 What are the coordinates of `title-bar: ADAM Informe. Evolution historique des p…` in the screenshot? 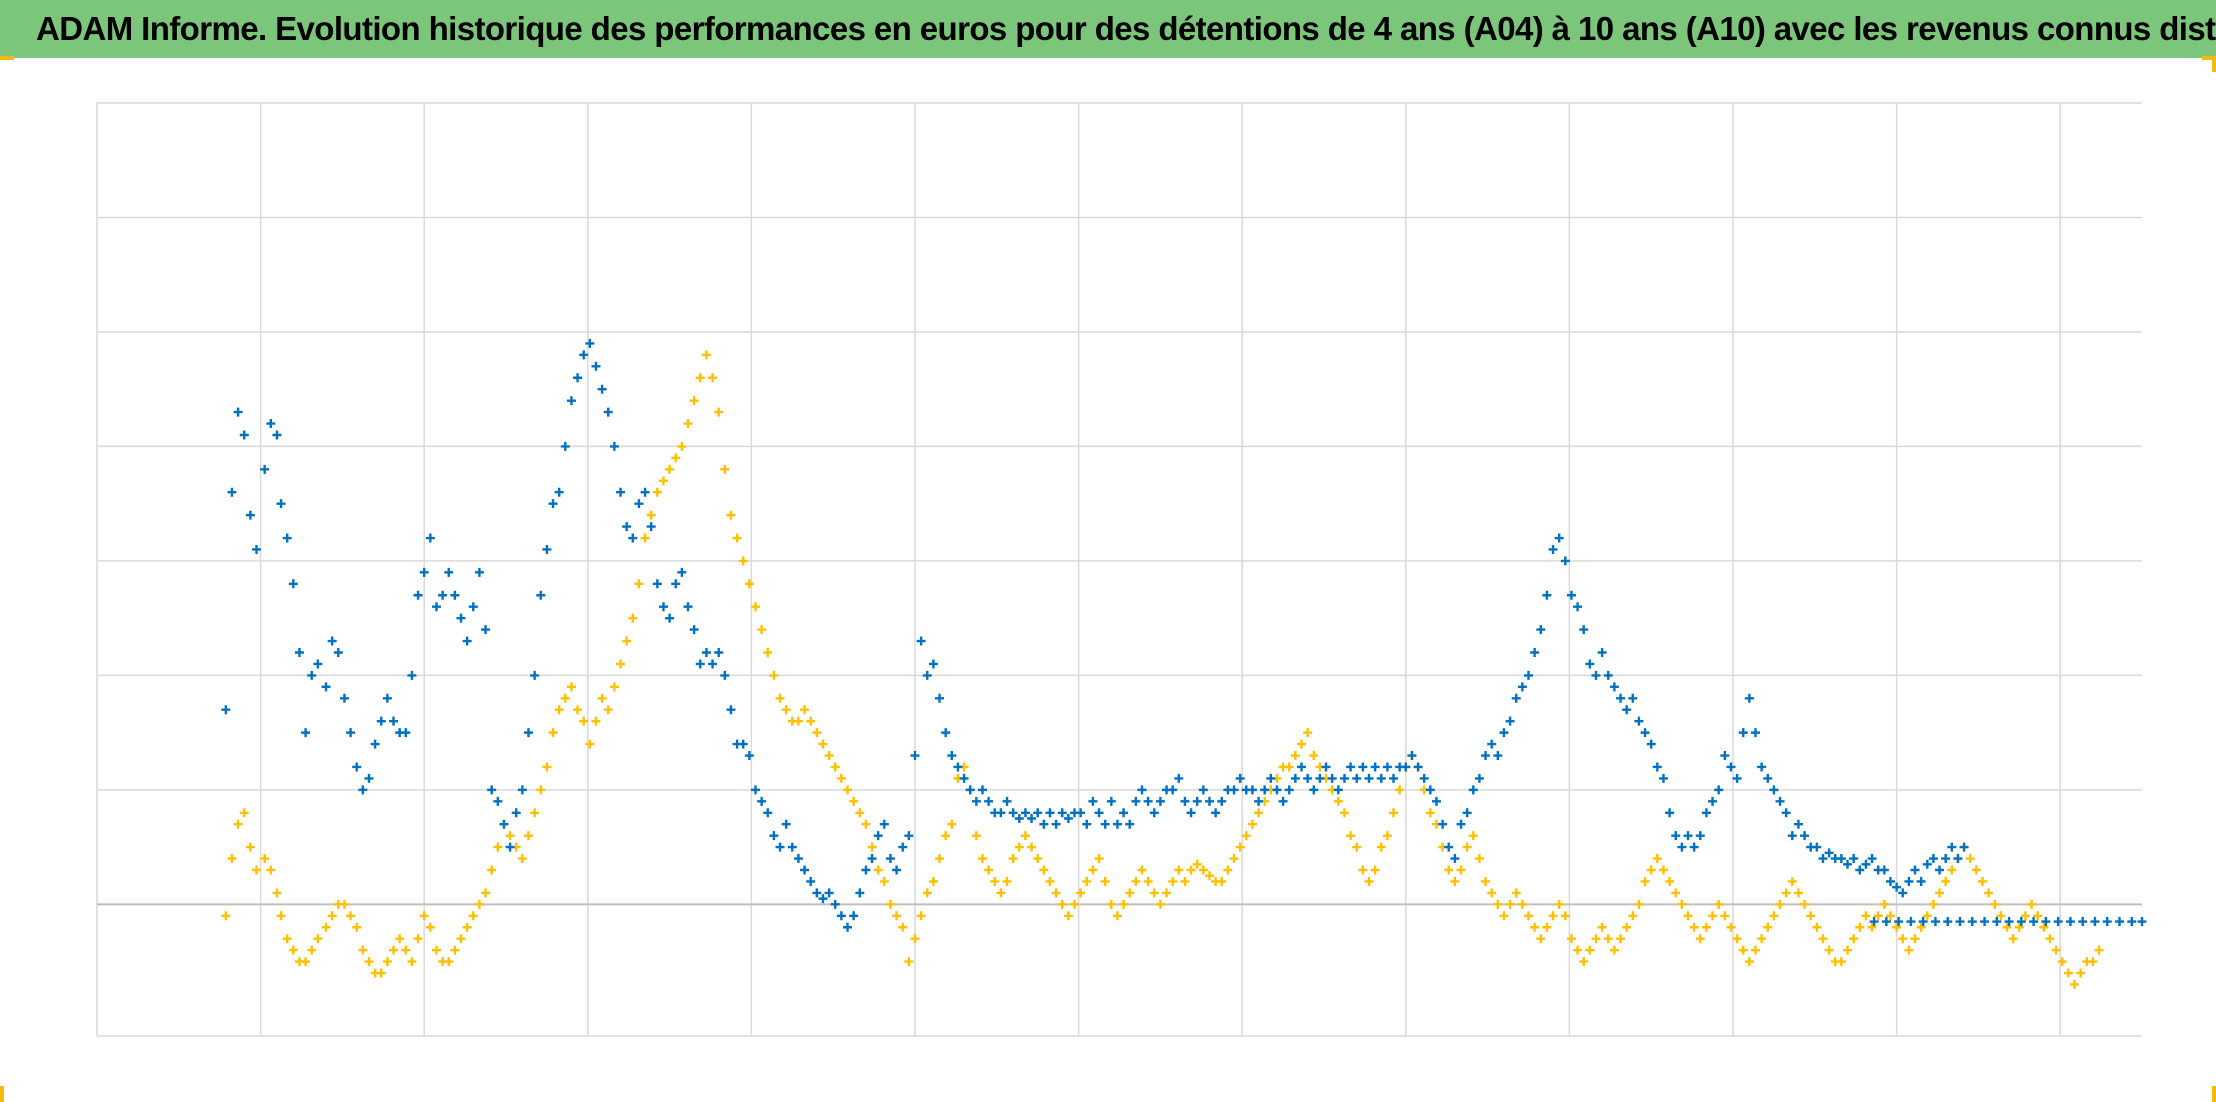 It's located at (1108, 29).